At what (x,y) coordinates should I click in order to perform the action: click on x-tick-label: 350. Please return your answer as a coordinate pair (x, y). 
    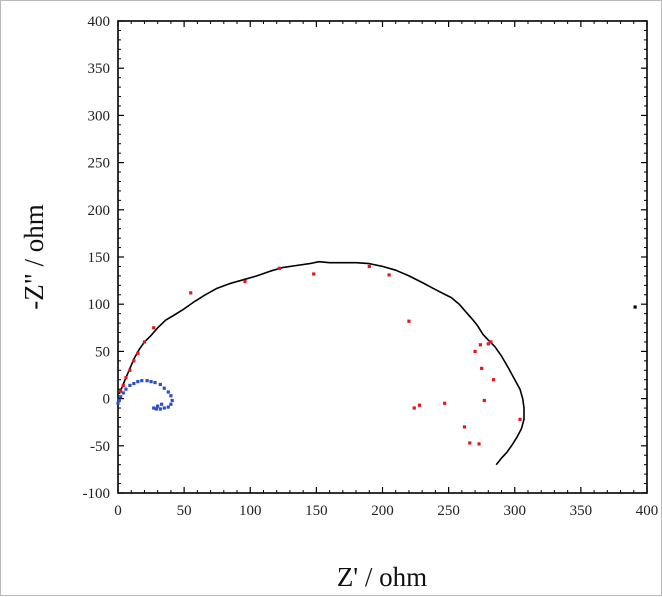
    Looking at the image, I should click on (581, 511).